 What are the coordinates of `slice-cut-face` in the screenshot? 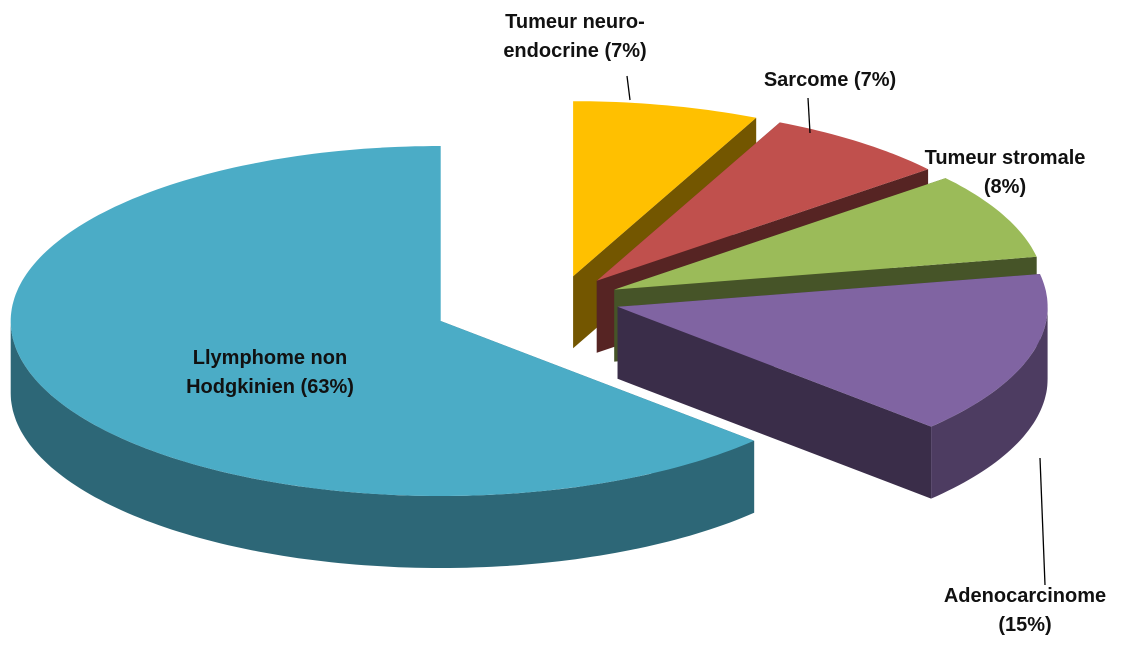 It's located at (774, 402).